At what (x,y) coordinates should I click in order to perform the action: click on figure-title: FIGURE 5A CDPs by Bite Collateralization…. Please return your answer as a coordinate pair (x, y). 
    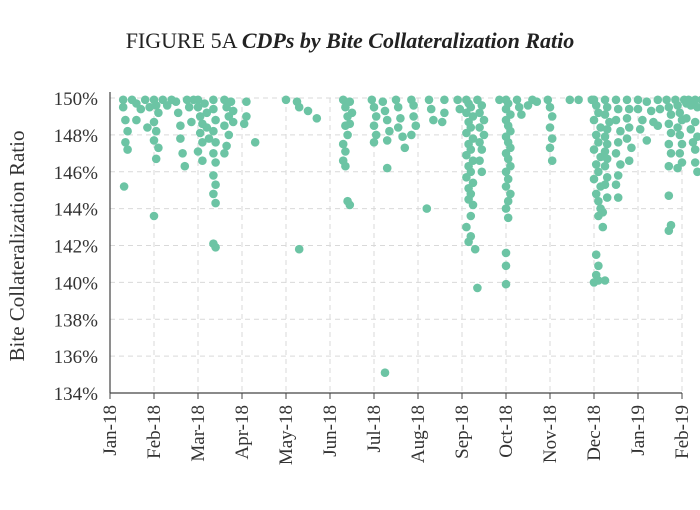
    Looking at the image, I should click on (350, 41).